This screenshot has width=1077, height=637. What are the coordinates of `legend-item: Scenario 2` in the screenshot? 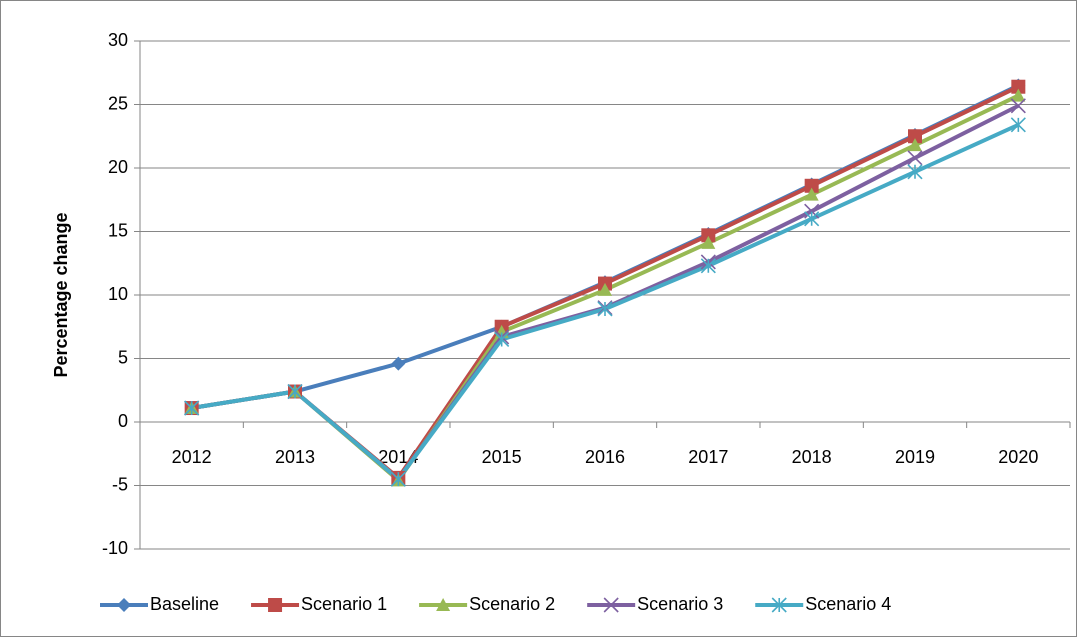 It's located at (487, 604).